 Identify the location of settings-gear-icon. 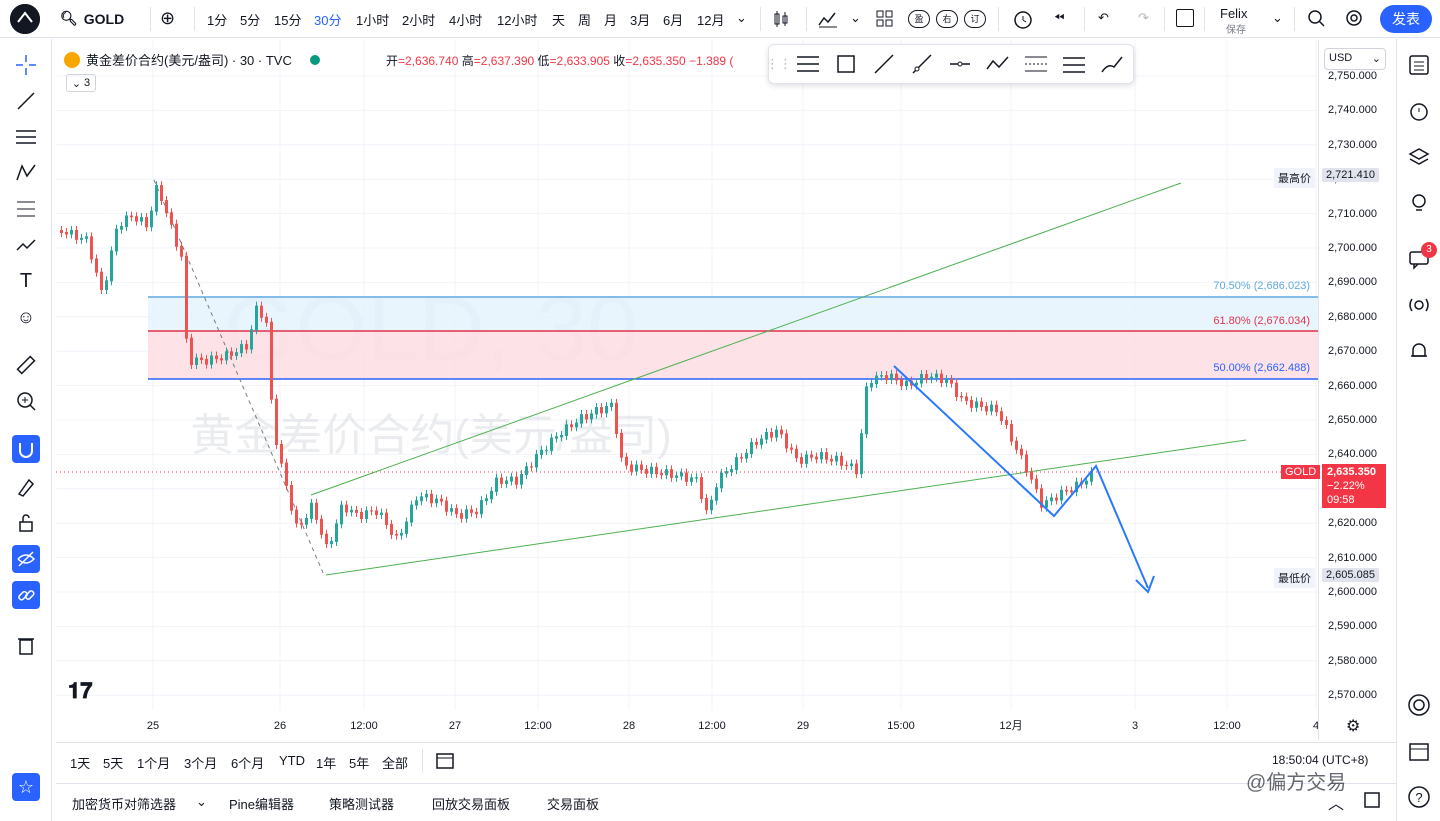
(1354, 19).